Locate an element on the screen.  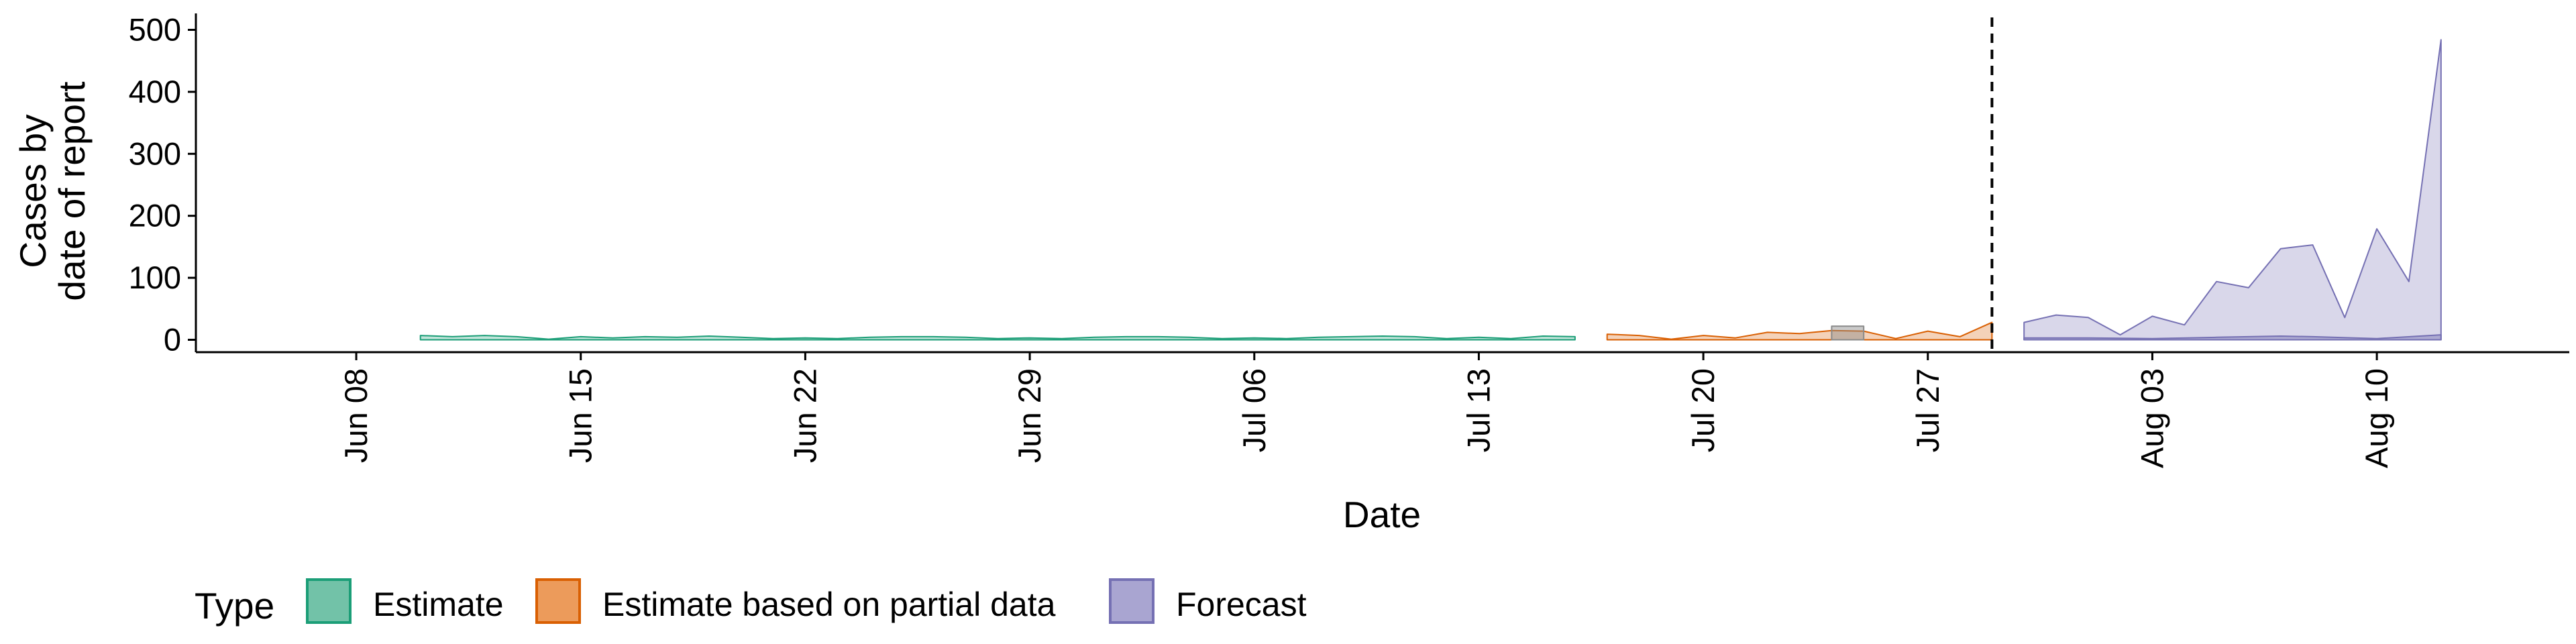
y-axis-title-line2: date of report is located at coordinates (72, 191).